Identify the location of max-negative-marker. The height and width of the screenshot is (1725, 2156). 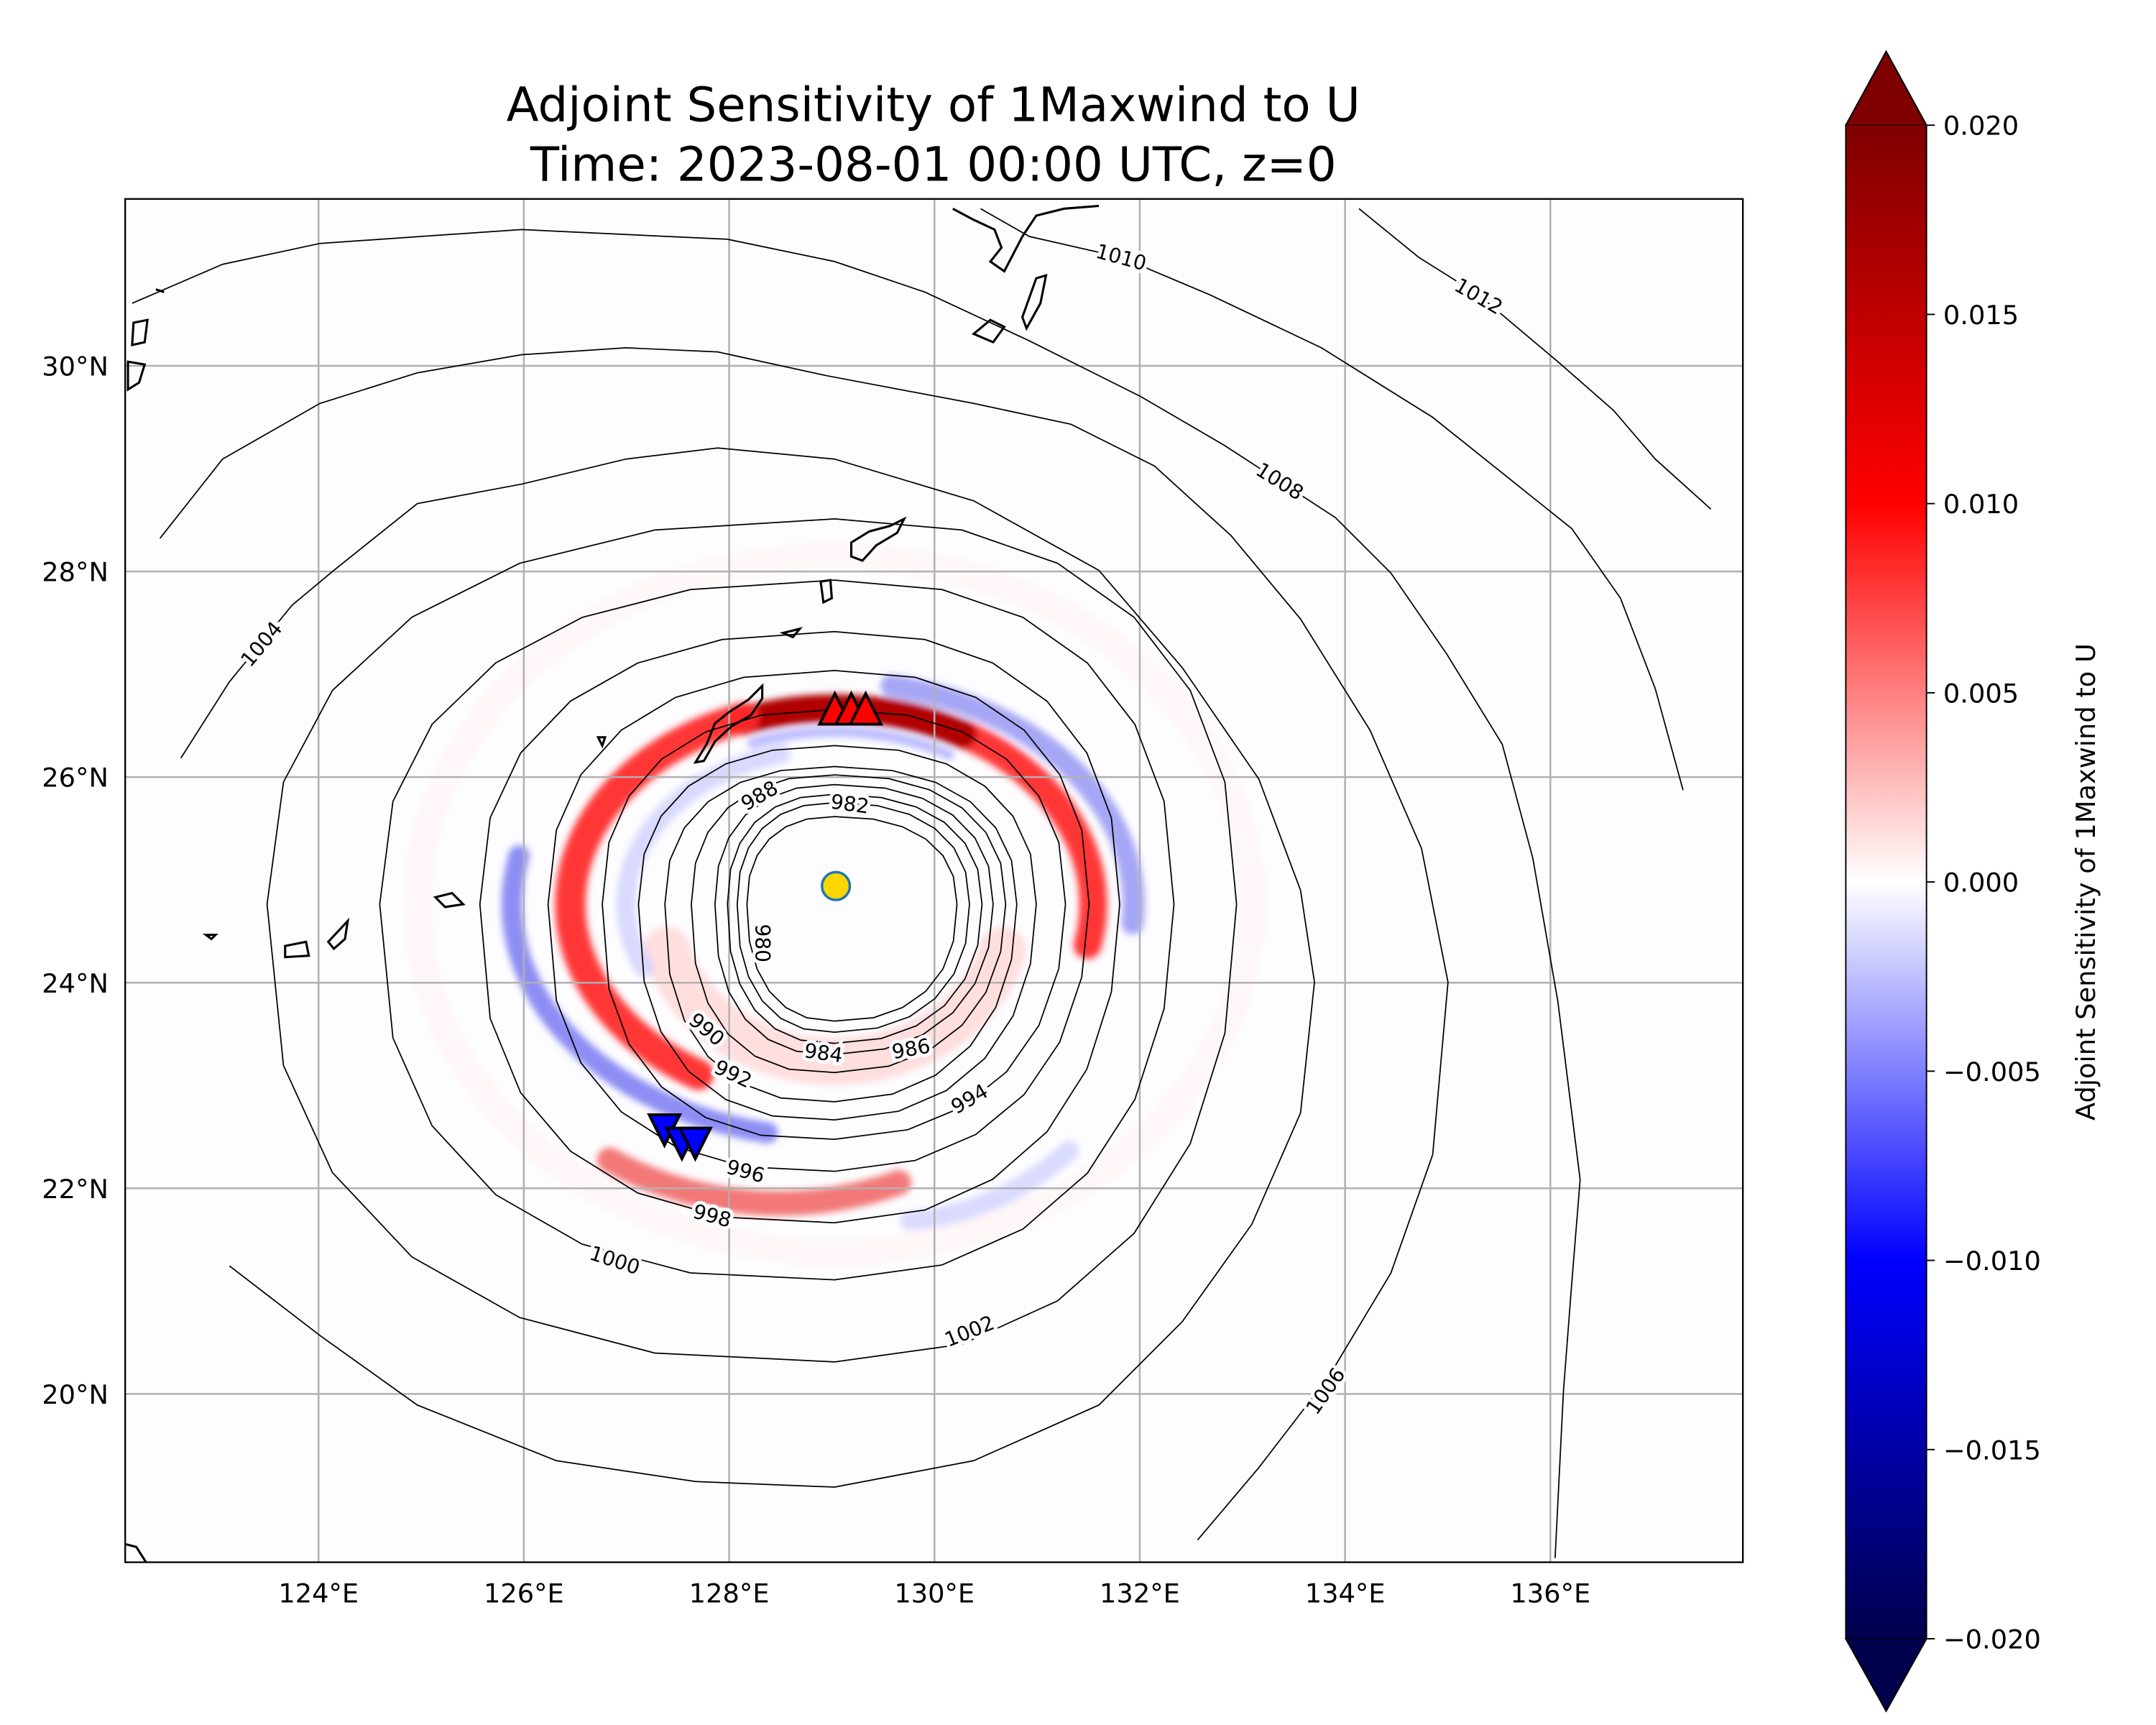
(695, 1144).